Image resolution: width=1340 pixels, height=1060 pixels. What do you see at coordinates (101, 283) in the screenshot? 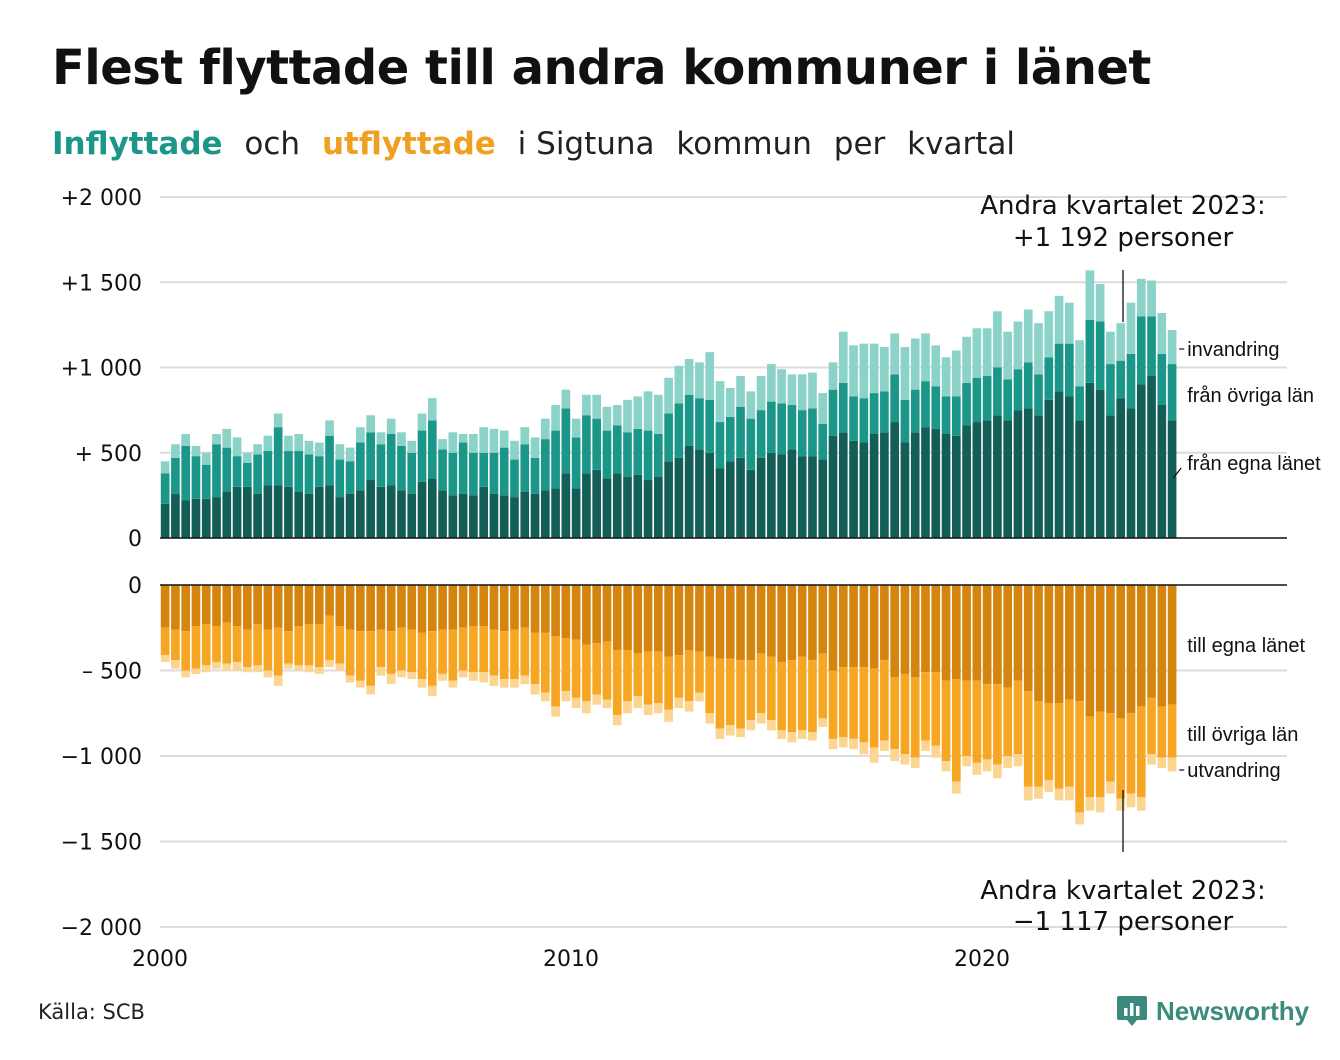
I see `y-tick-label: +1 500` at bounding box center [101, 283].